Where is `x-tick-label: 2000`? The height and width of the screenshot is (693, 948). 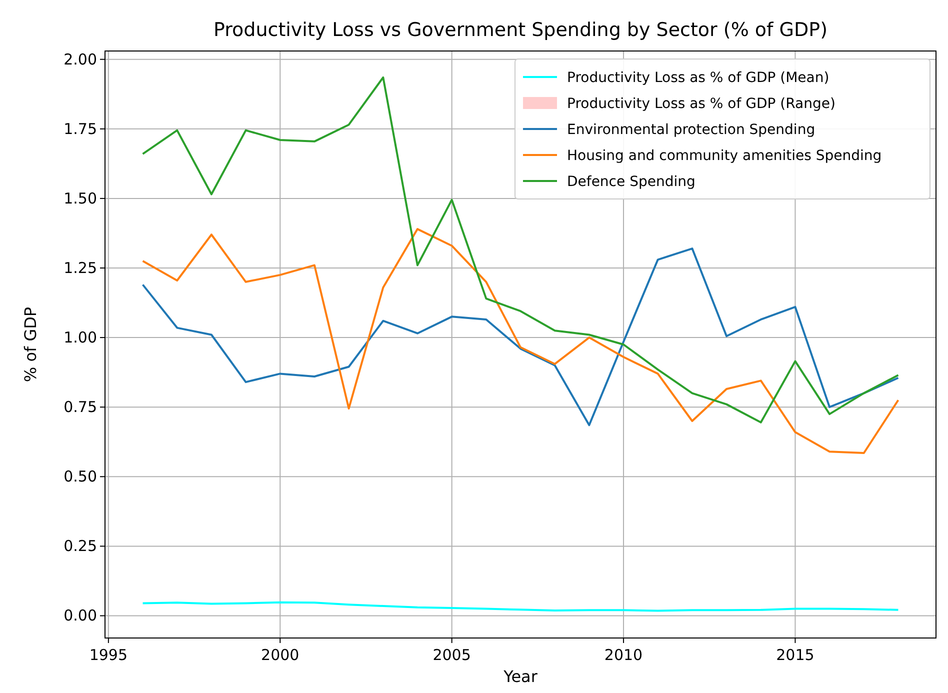
x-tick-label: 2000 is located at coordinates (280, 655).